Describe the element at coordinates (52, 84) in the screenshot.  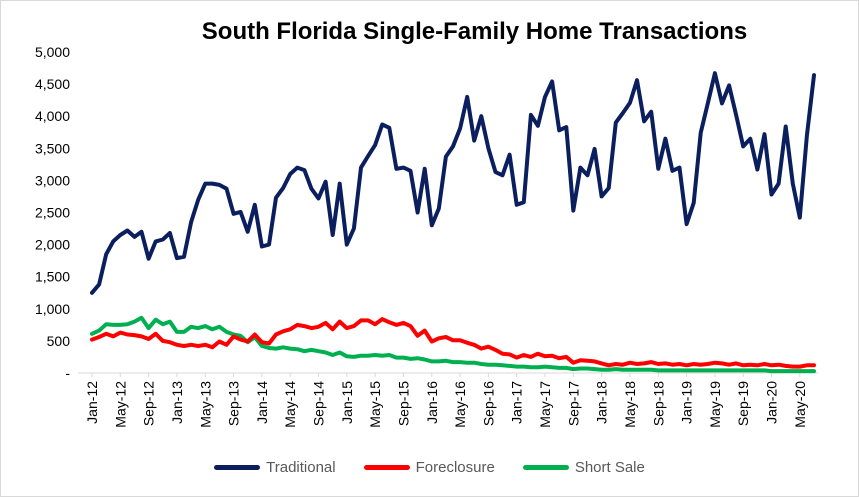
I see `y-tick-label: 4,500` at that location.